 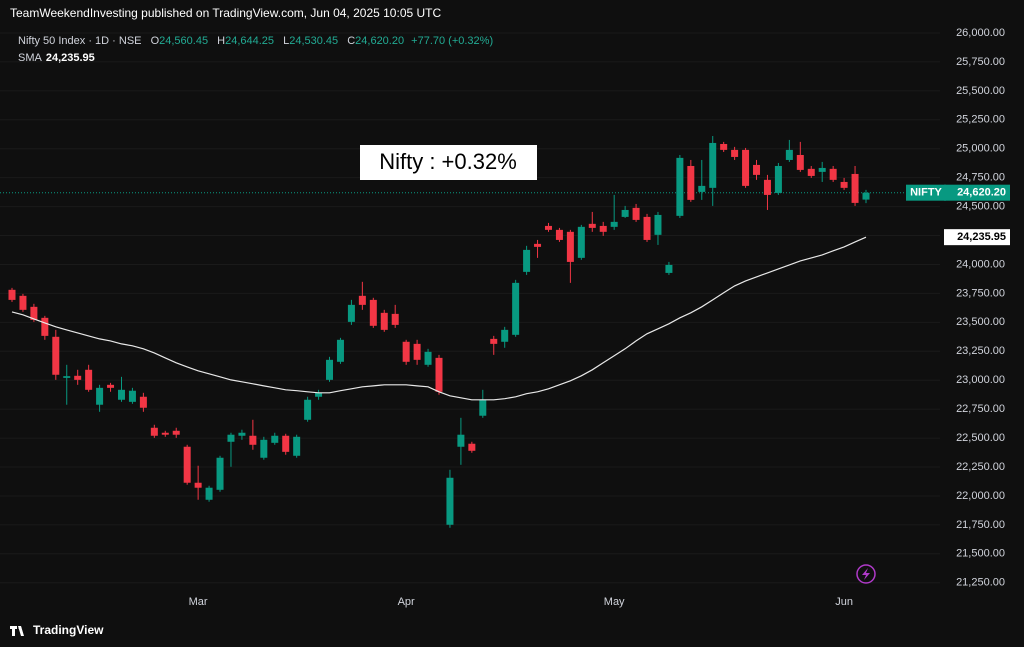 I want to click on y-tick-label: 25,500.00, so click(x=980, y=91).